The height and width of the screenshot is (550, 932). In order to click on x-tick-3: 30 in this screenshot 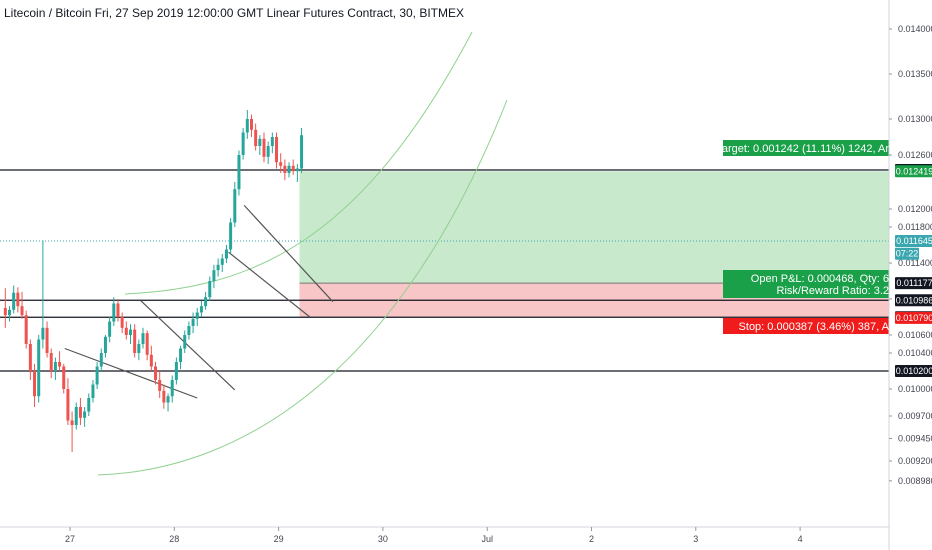, I will do `click(383, 539)`.